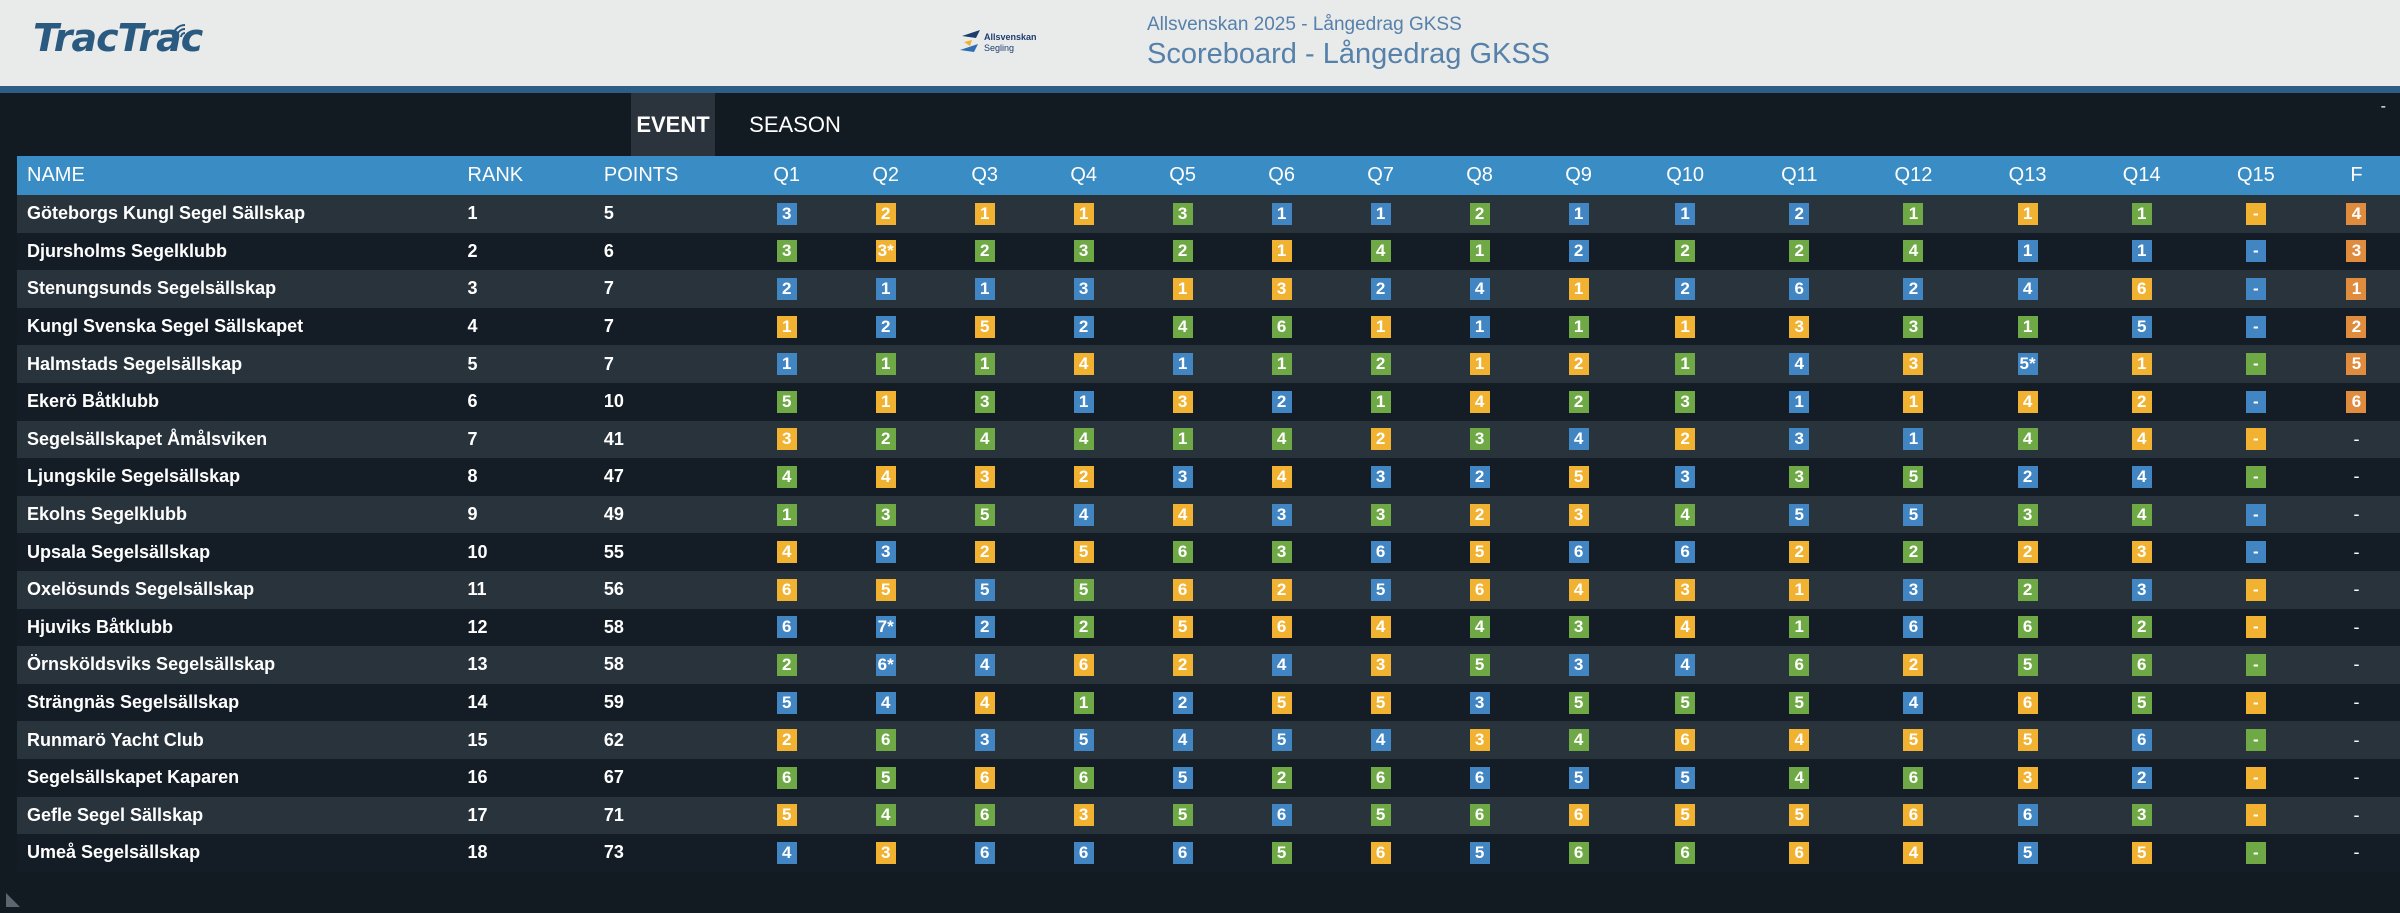 Image resolution: width=2400 pixels, height=913 pixels. I want to click on column-header-q9: Q9, so click(1579, 175).